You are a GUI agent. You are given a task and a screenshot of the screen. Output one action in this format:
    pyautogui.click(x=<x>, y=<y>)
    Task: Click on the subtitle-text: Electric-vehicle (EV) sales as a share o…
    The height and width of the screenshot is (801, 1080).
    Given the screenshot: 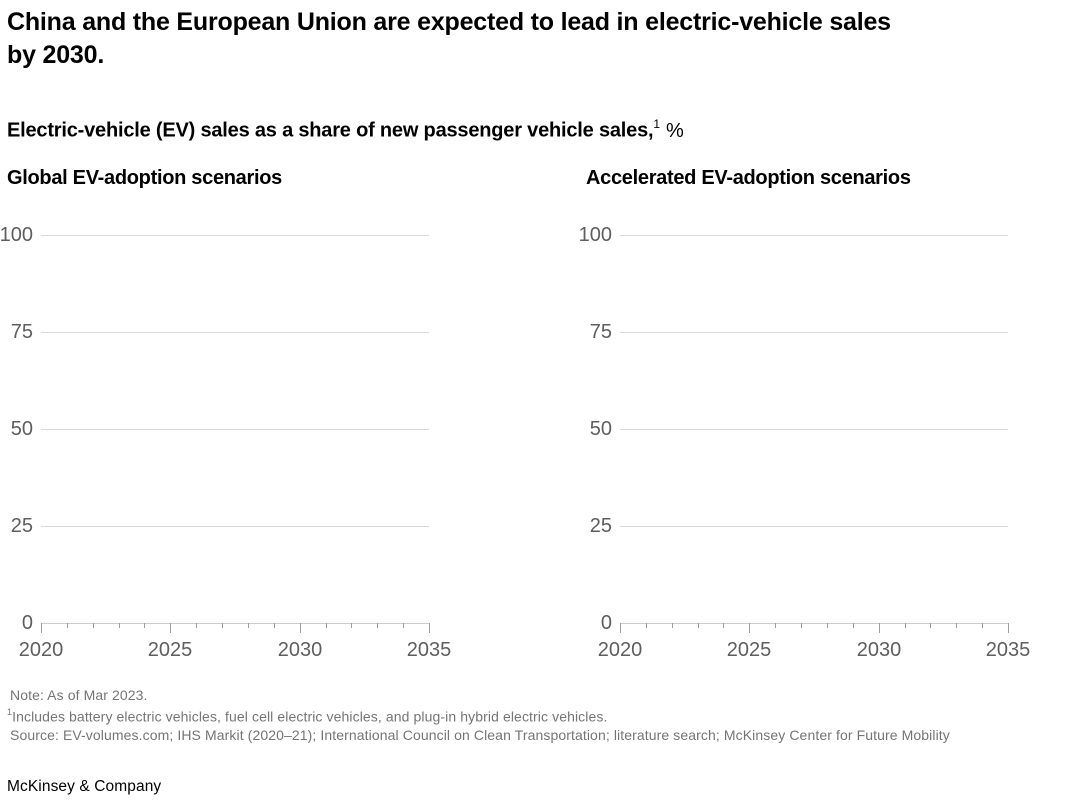 What is the action you would take?
    pyautogui.click(x=330, y=130)
    